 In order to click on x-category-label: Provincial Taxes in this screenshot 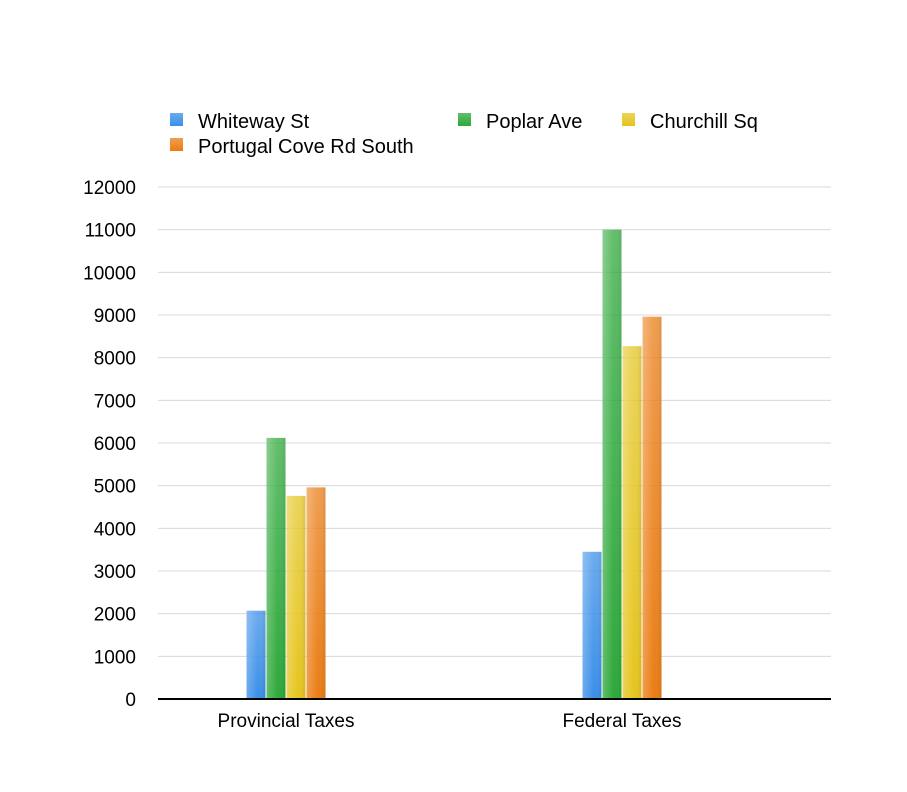, I will do `click(286, 721)`.